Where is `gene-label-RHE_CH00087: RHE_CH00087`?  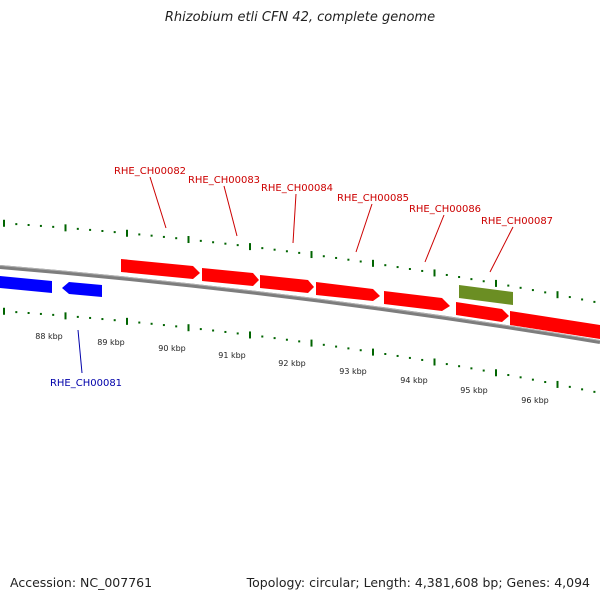
gene-label-RHE_CH00087: RHE_CH00087 is located at coordinates (517, 221).